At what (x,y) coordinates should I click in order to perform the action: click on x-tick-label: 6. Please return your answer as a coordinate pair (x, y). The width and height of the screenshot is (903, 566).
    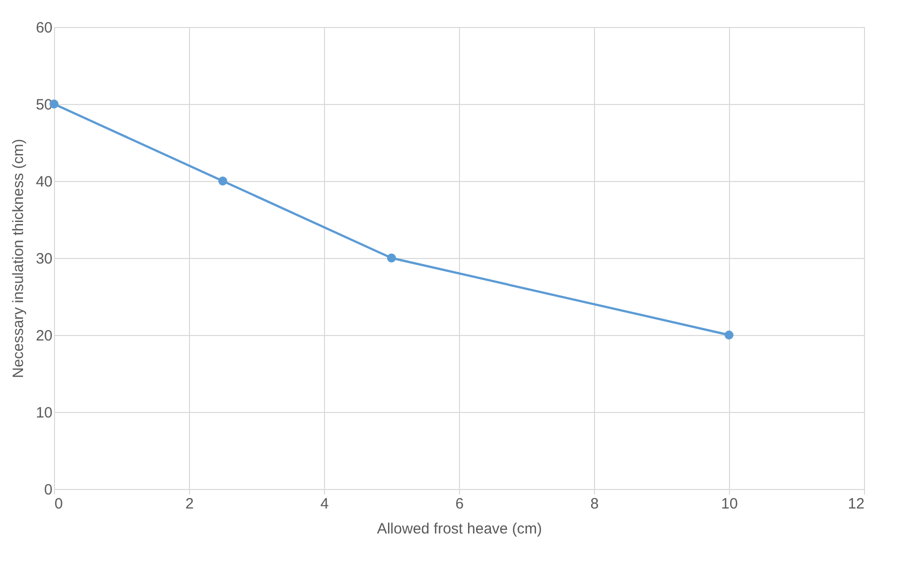
    Looking at the image, I should click on (459, 504).